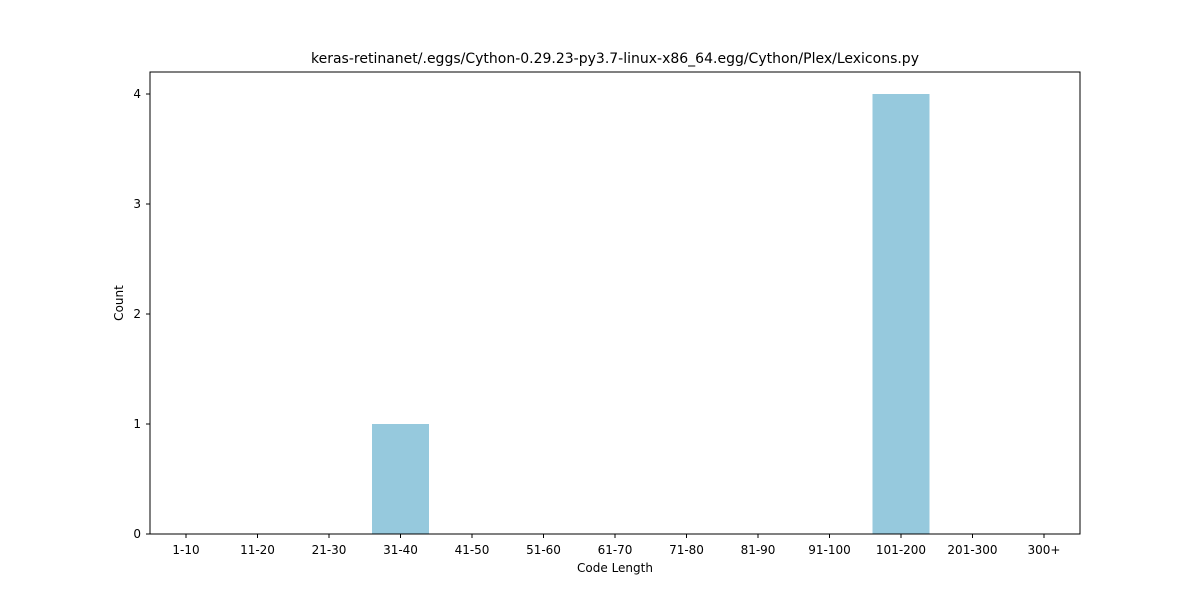 The image size is (1200, 604). Describe the element at coordinates (137, 314) in the screenshot. I see `y-tick-label: 2` at that location.